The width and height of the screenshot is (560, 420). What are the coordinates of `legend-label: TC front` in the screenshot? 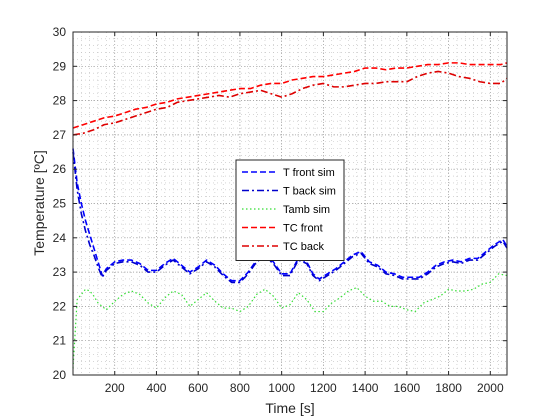 It's located at (303, 229).